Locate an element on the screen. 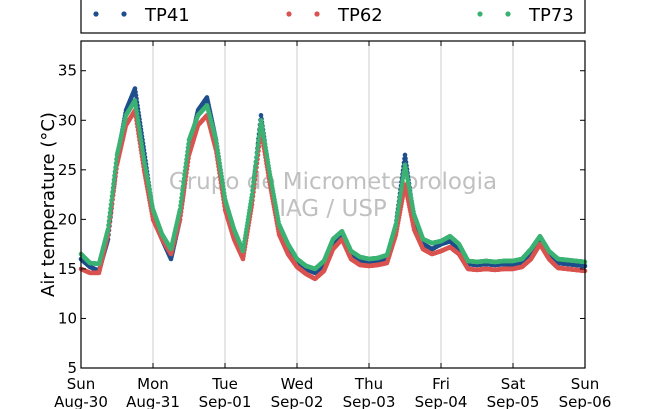 The image size is (650, 409). y-tick-label: 20 is located at coordinates (67, 219).